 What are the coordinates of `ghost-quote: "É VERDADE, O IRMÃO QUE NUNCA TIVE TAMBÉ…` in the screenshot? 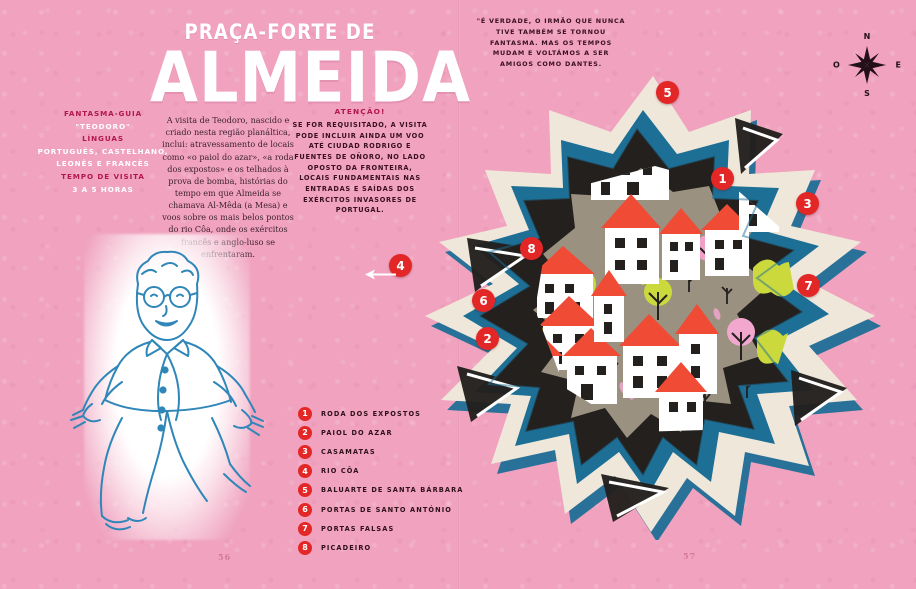 It's located at (551, 42).